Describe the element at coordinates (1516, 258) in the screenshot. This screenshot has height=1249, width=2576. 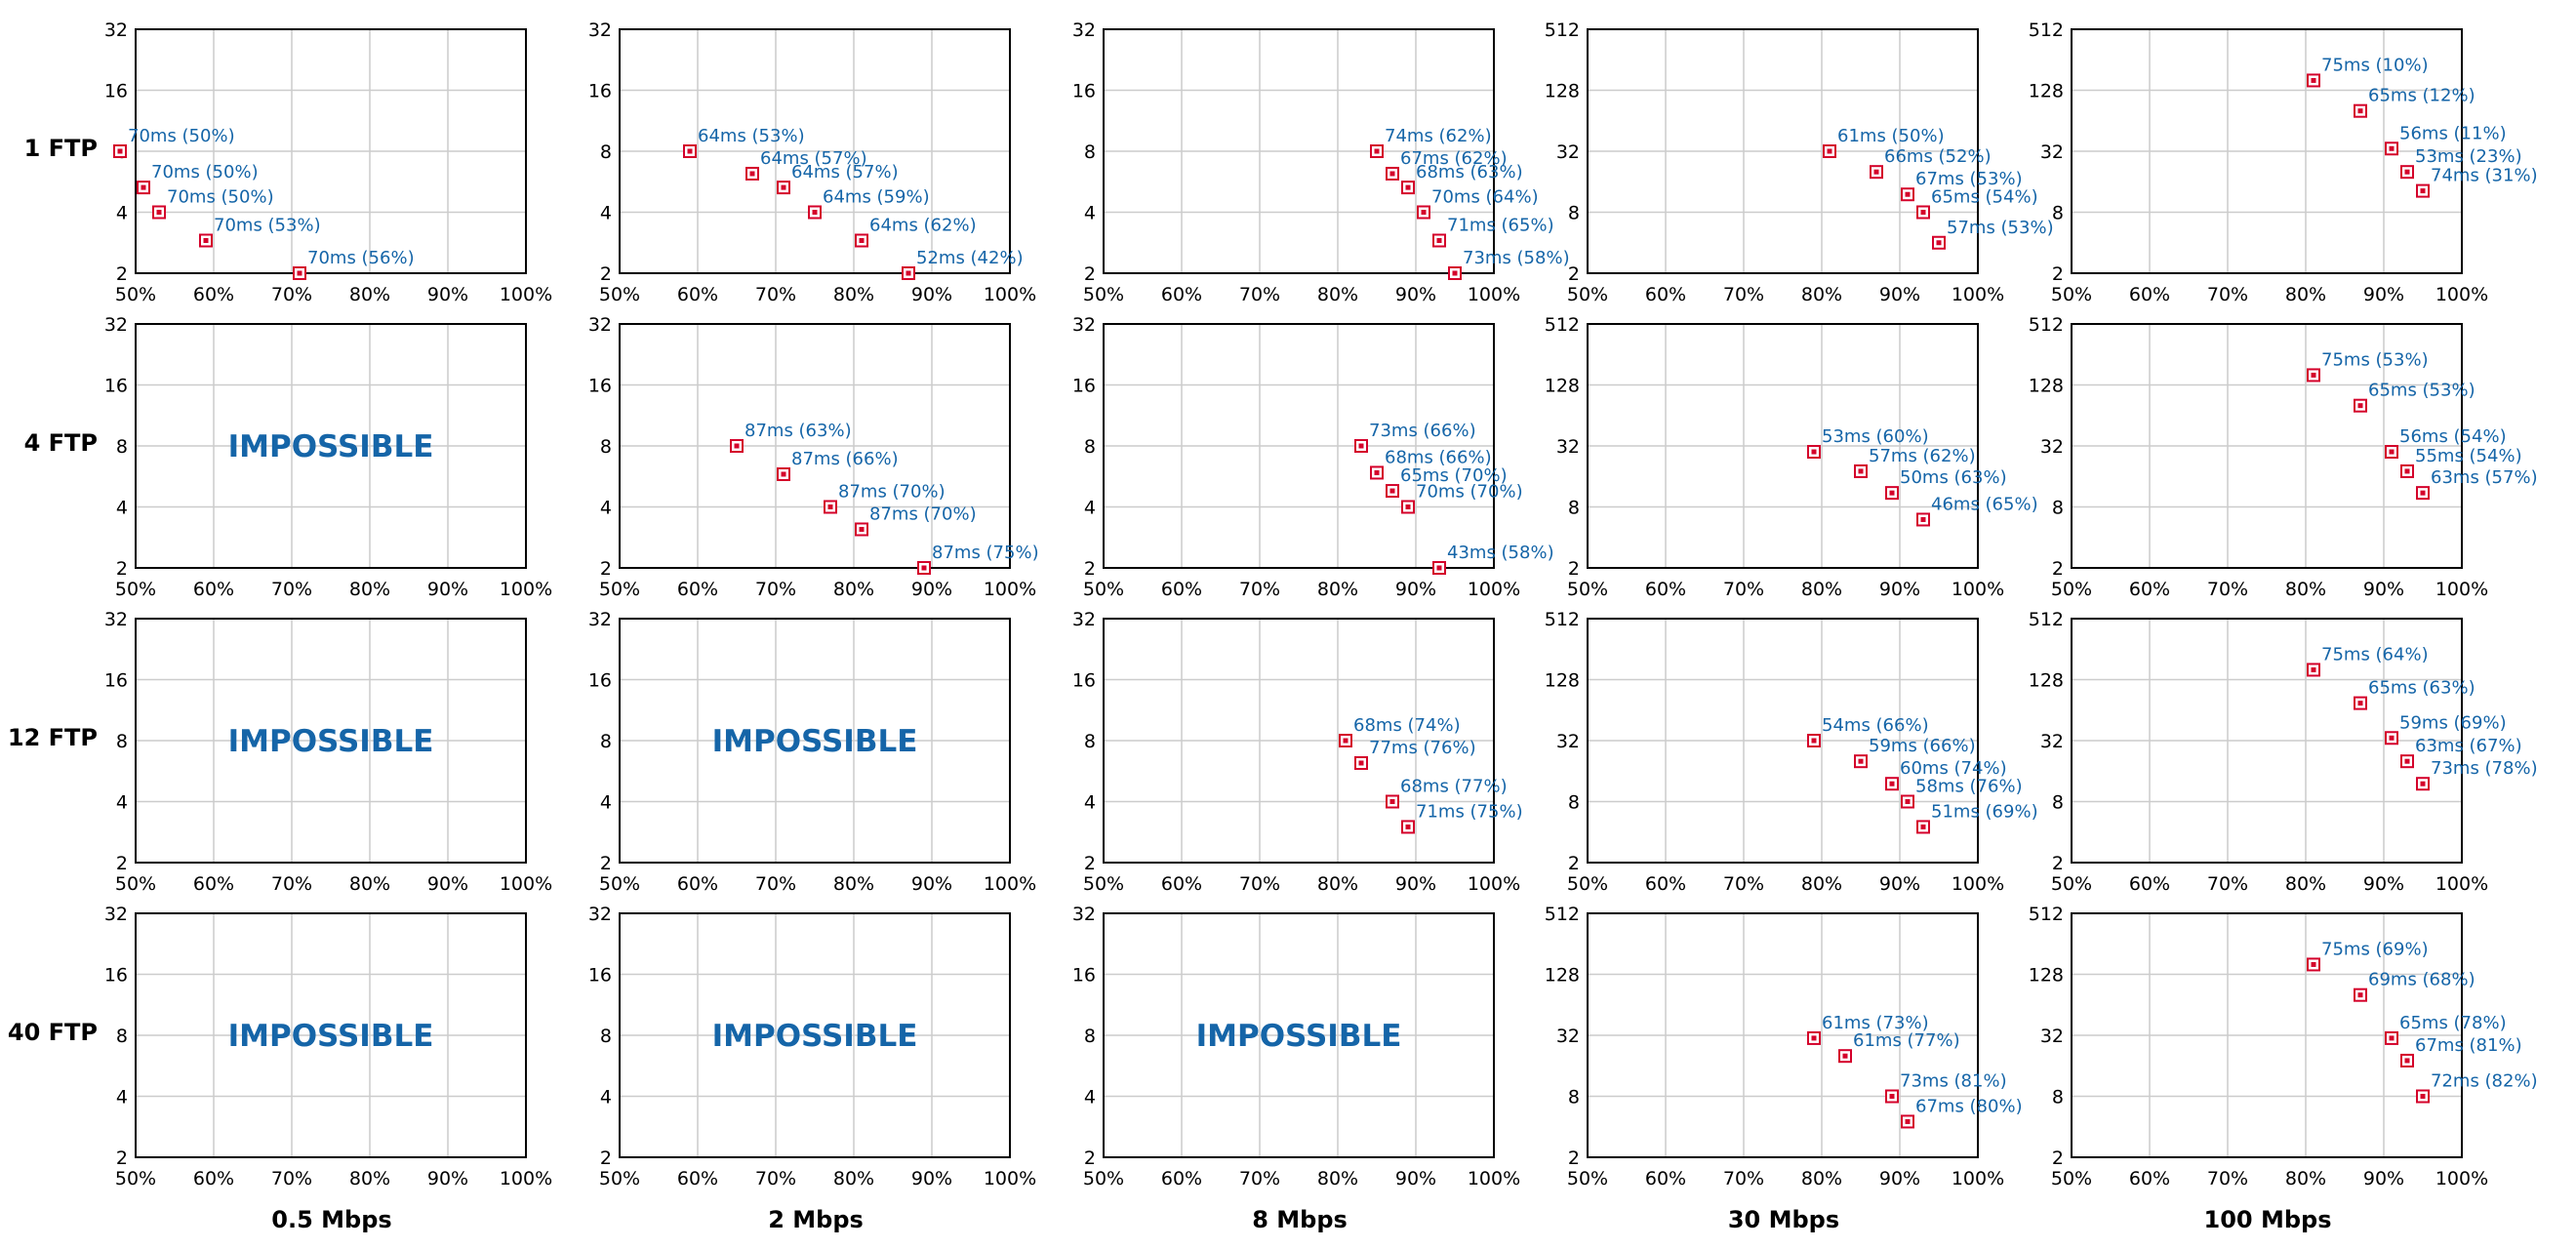
I see `data-point-label: 73ms (58%)` at that location.